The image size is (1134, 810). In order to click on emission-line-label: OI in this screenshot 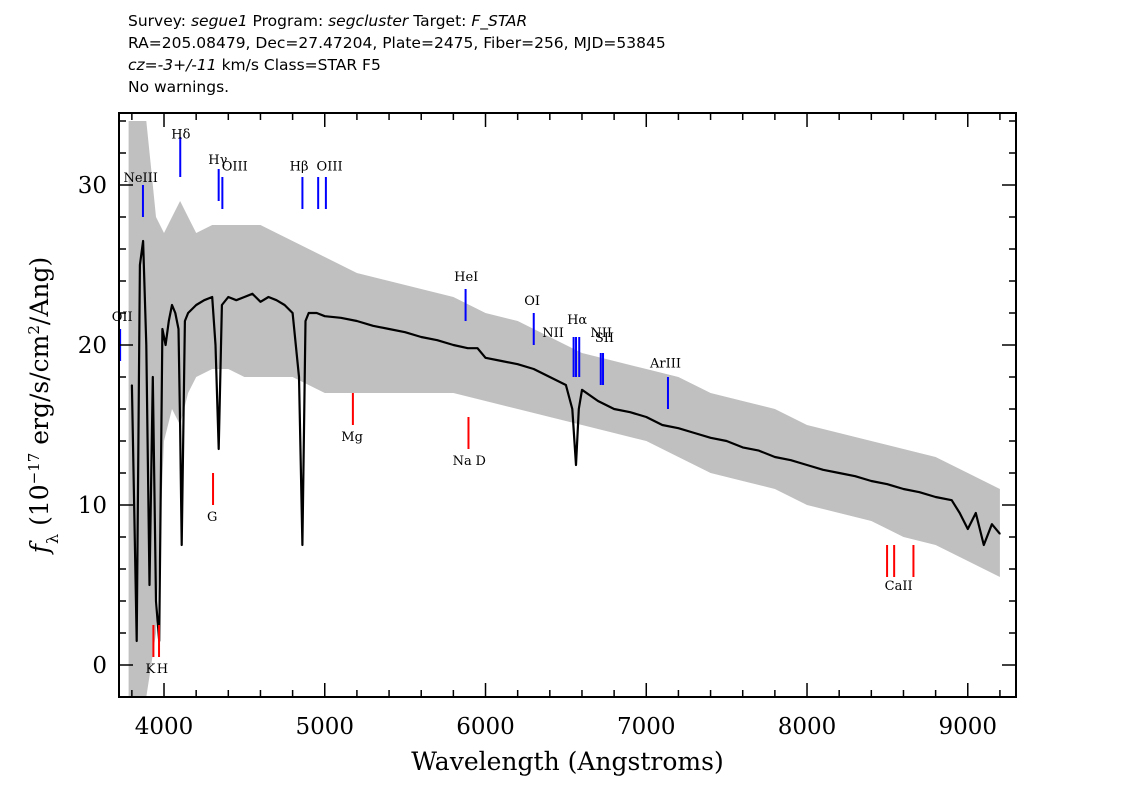, I will do `click(532, 301)`.